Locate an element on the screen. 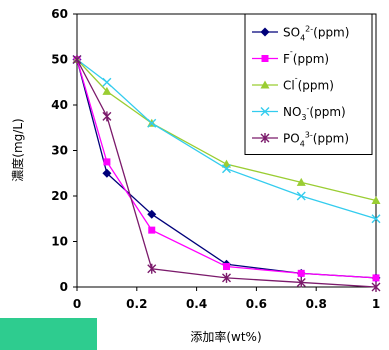 The height and width of the screenshot is (350, 389). x-axis: 0 0.2 0.4 0.6 0.8 1 is located at coordinates (226, 299).